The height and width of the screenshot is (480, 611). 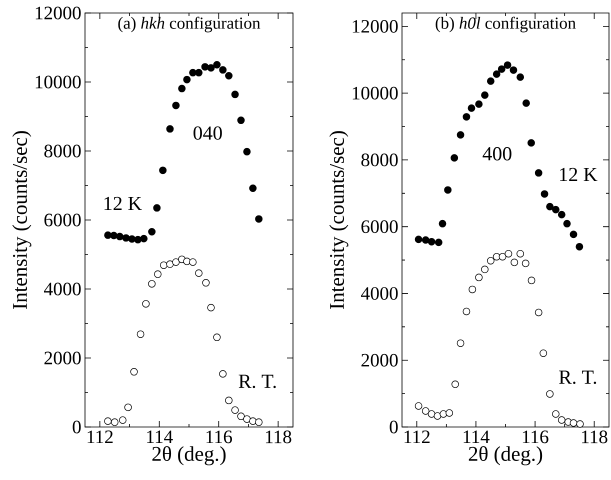 I want to click on x-tick-label: 114, so click(x=160, y=437).